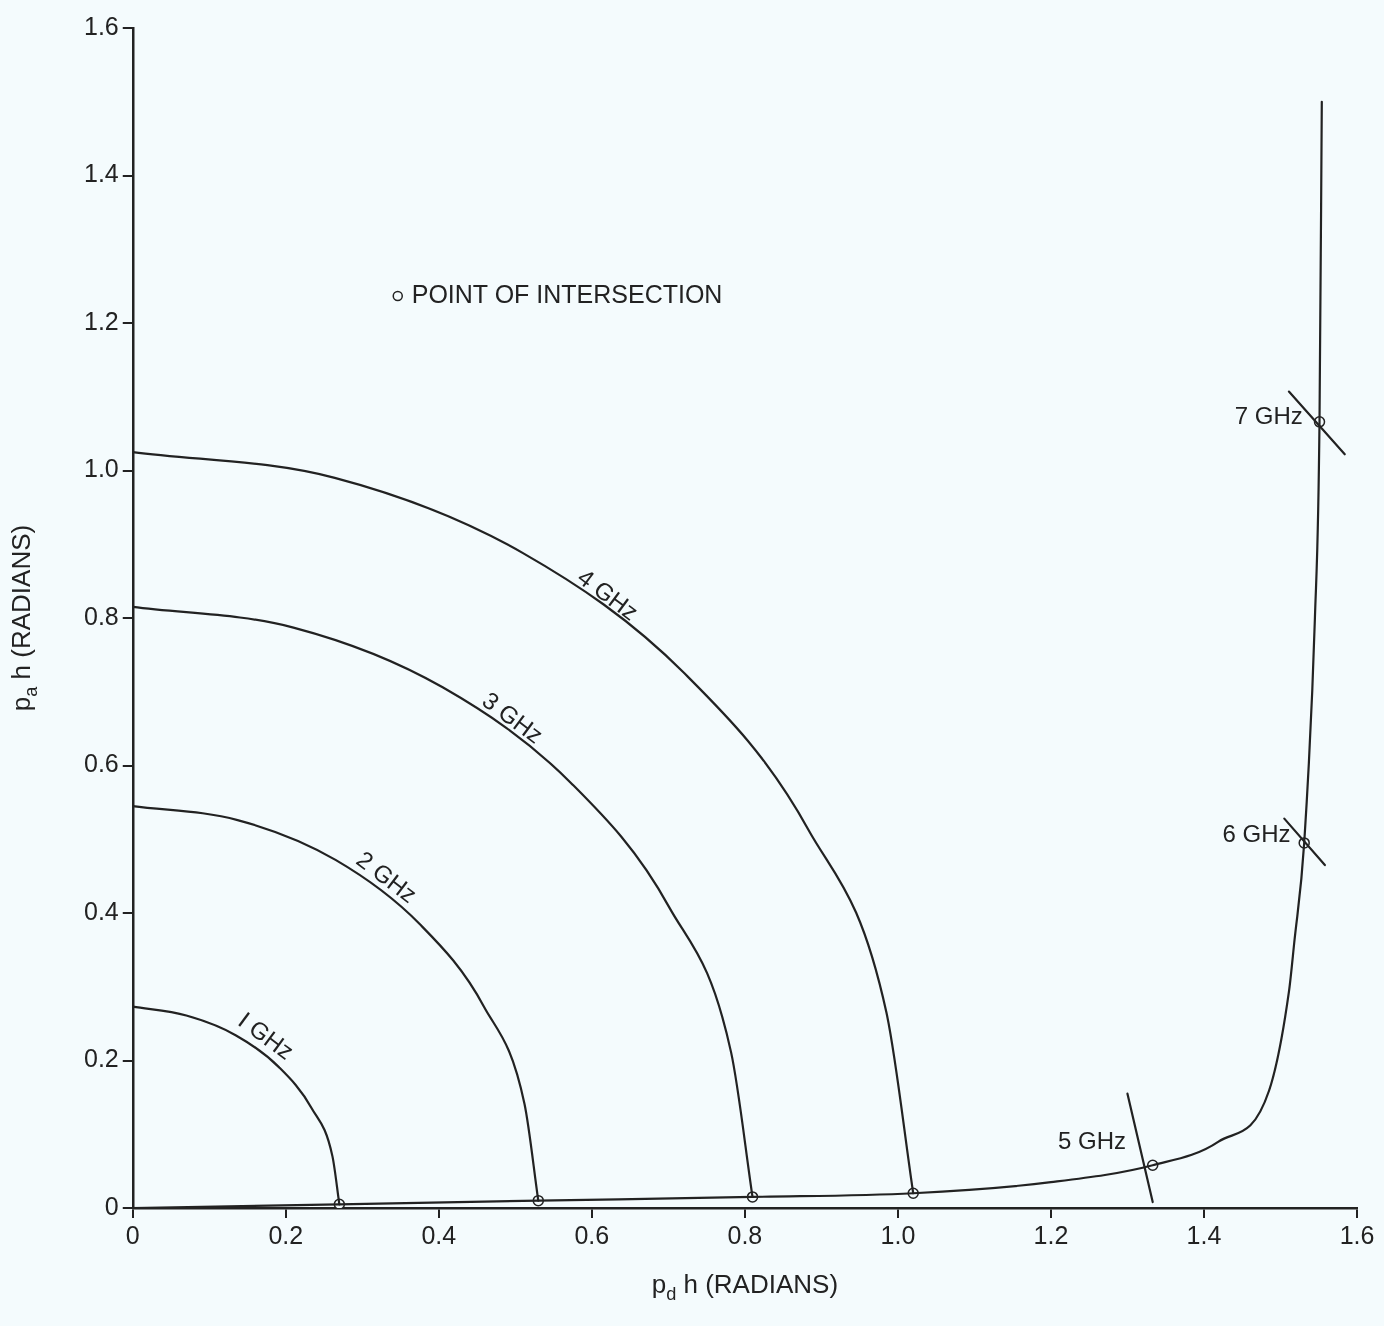 The height and width of the screenshot is (1326, 1384). I want to click on text: 2 GHz, so click(387, 876).